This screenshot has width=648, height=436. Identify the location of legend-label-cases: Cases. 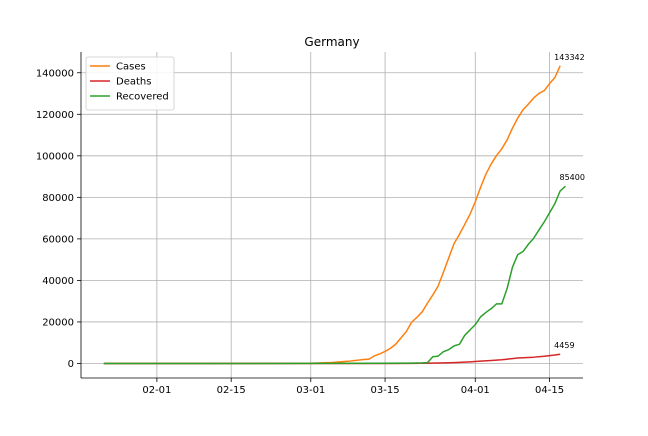
(131, 67).